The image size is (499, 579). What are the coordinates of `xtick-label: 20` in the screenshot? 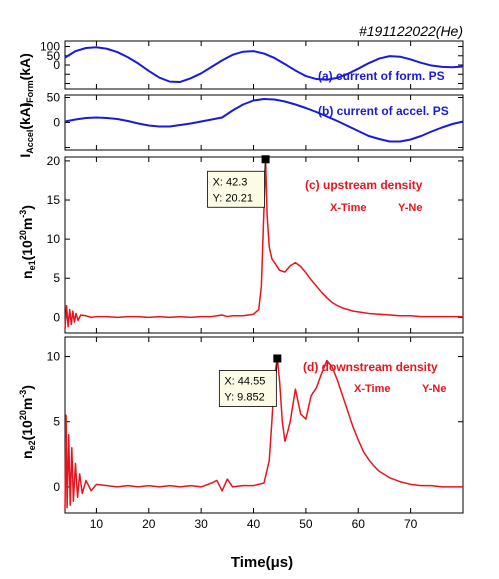 It's located at (149, 524).